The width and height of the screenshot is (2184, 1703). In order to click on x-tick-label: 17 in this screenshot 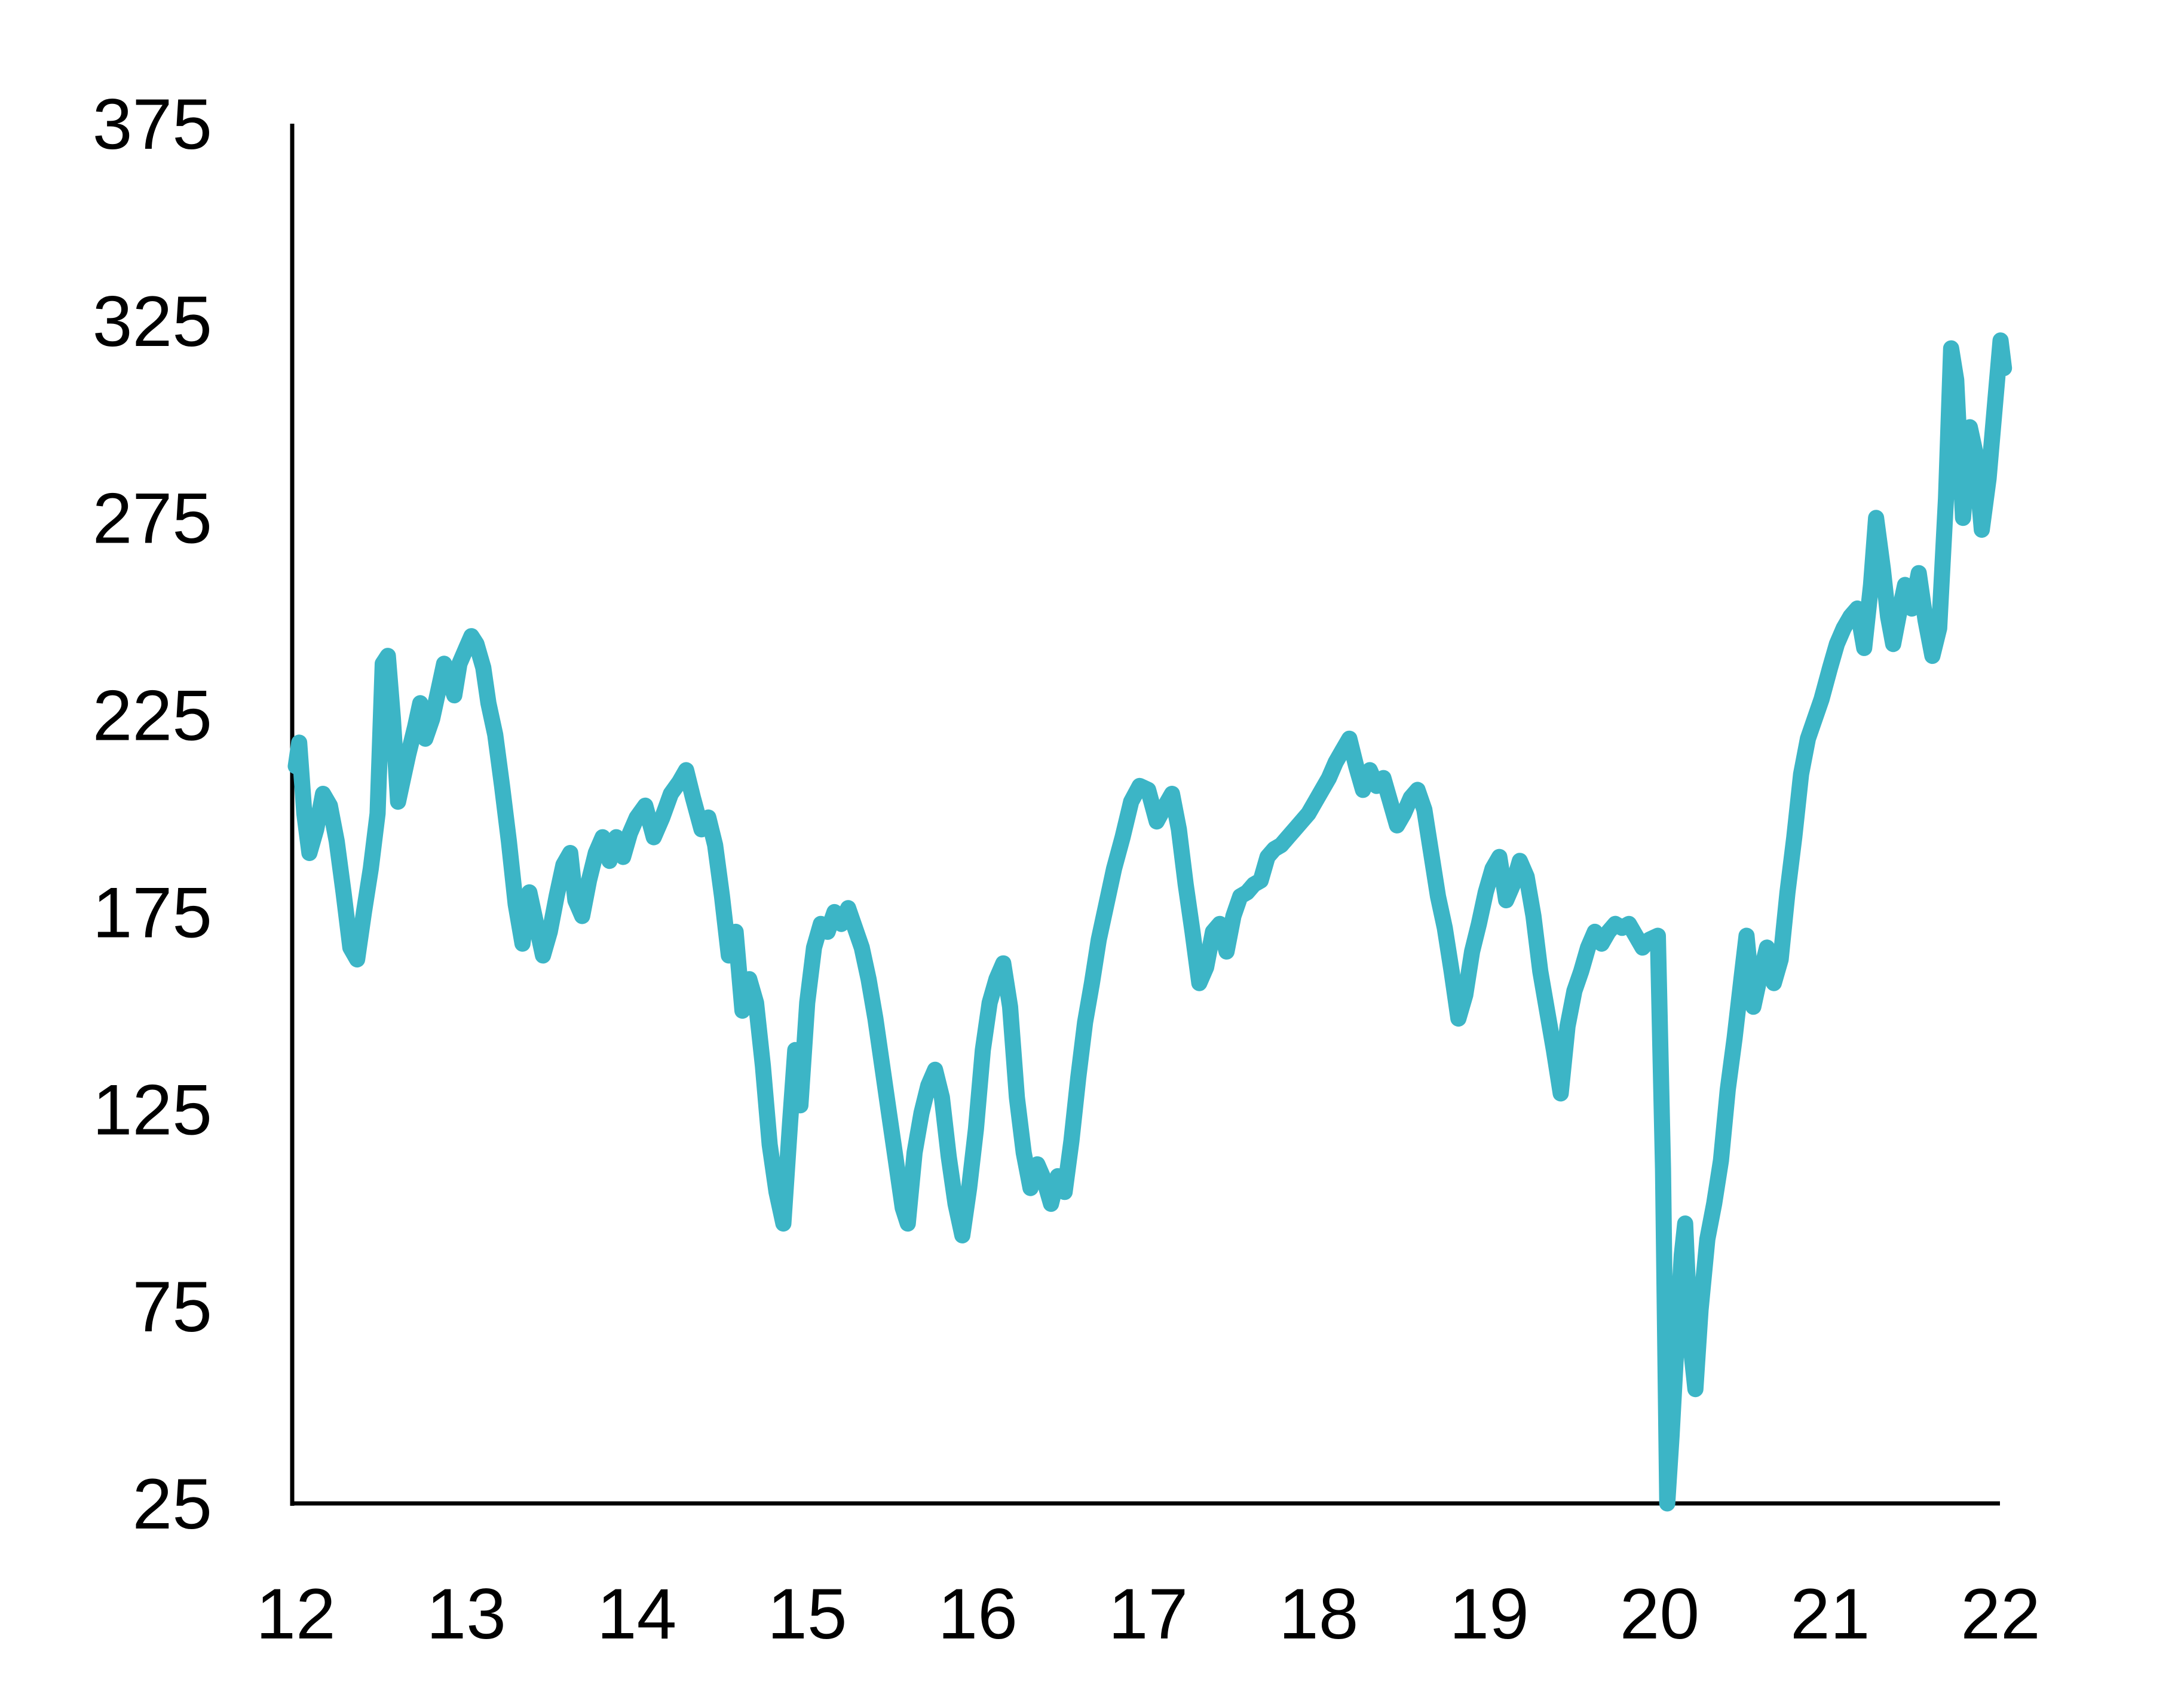, I will do `click(1148, 1614)`.